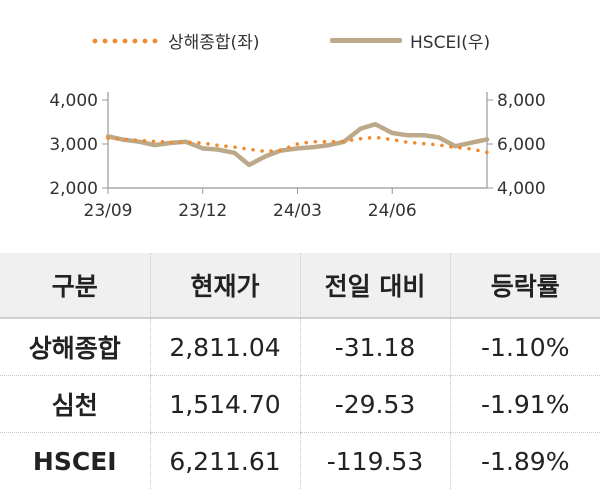 The width and height of the screenshot is (600, 489). What do you see at coordinates (73, 189) in the screenshot?
I see `left-tick-label: 2,000` at bounding box center [73, 189].